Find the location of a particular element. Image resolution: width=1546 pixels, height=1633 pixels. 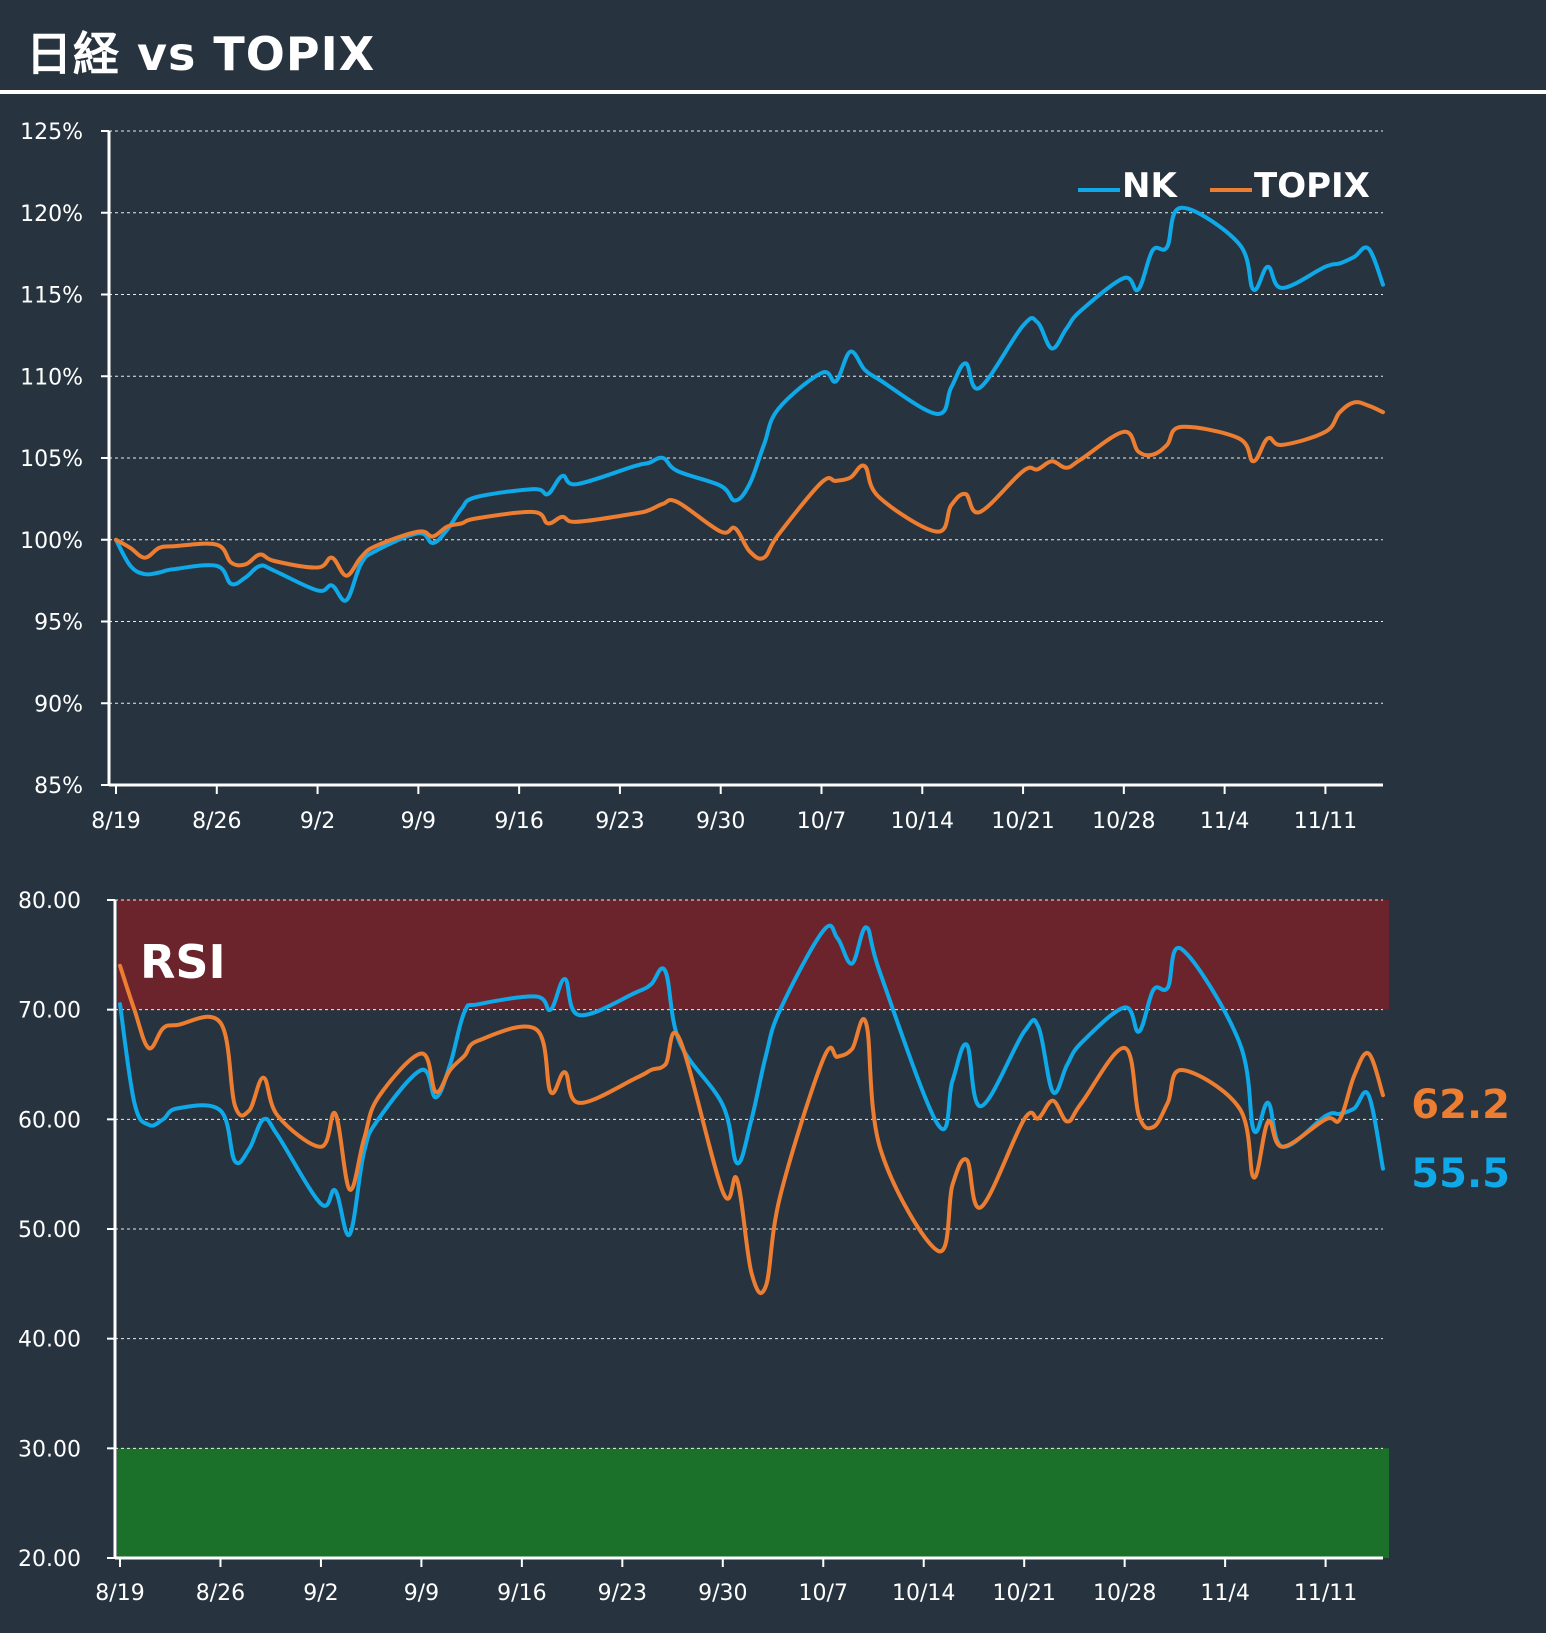

rsi-label: RSI is located at coordinates (183, 962).